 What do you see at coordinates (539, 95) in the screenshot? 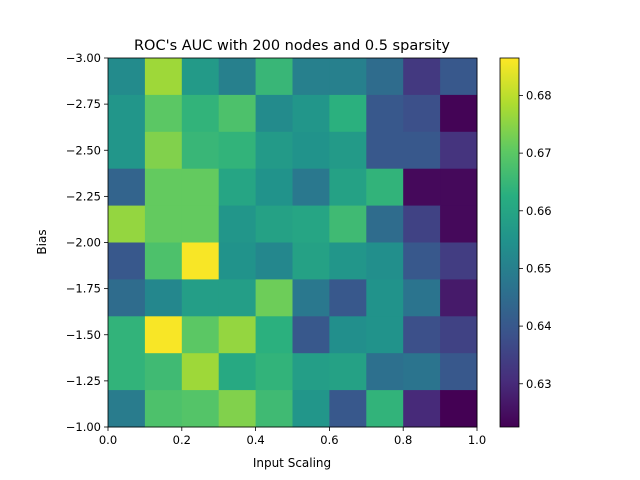
I see `colorbar-tick-label: 0.68` at bounding box center [539, 95].